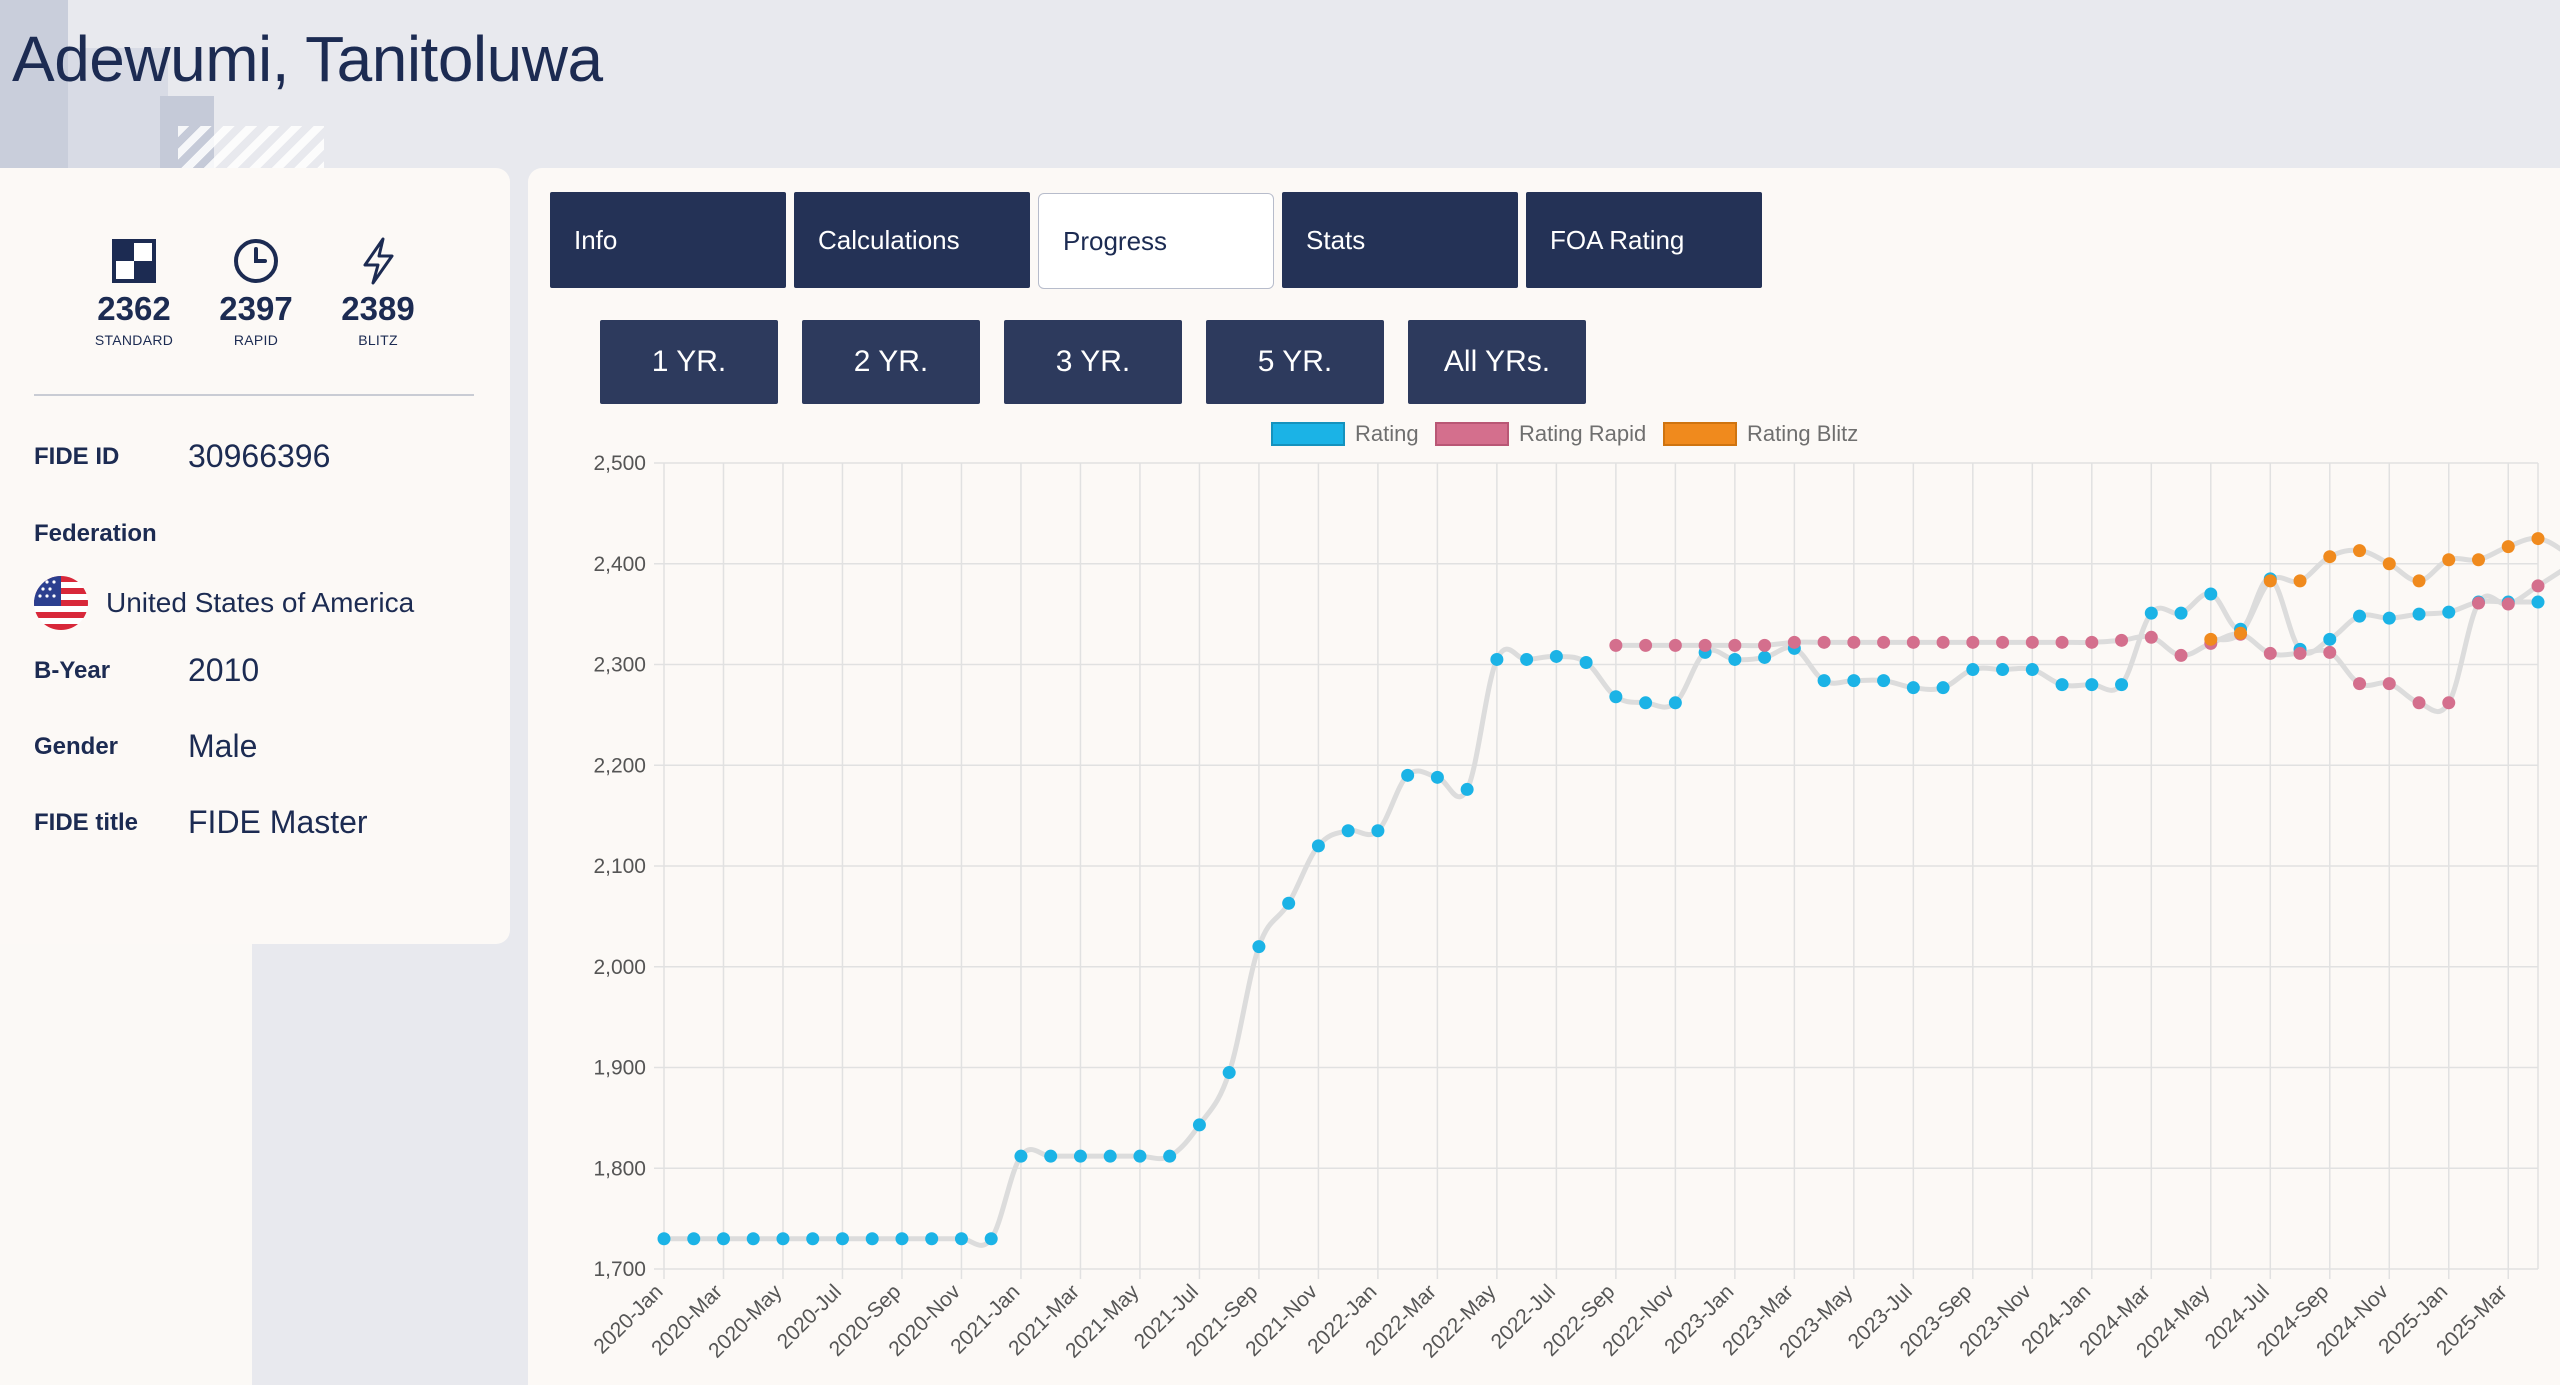 The image size is (2560, 1385). I want to click on period-2-year-button: 2 YR., so click(891, 362).